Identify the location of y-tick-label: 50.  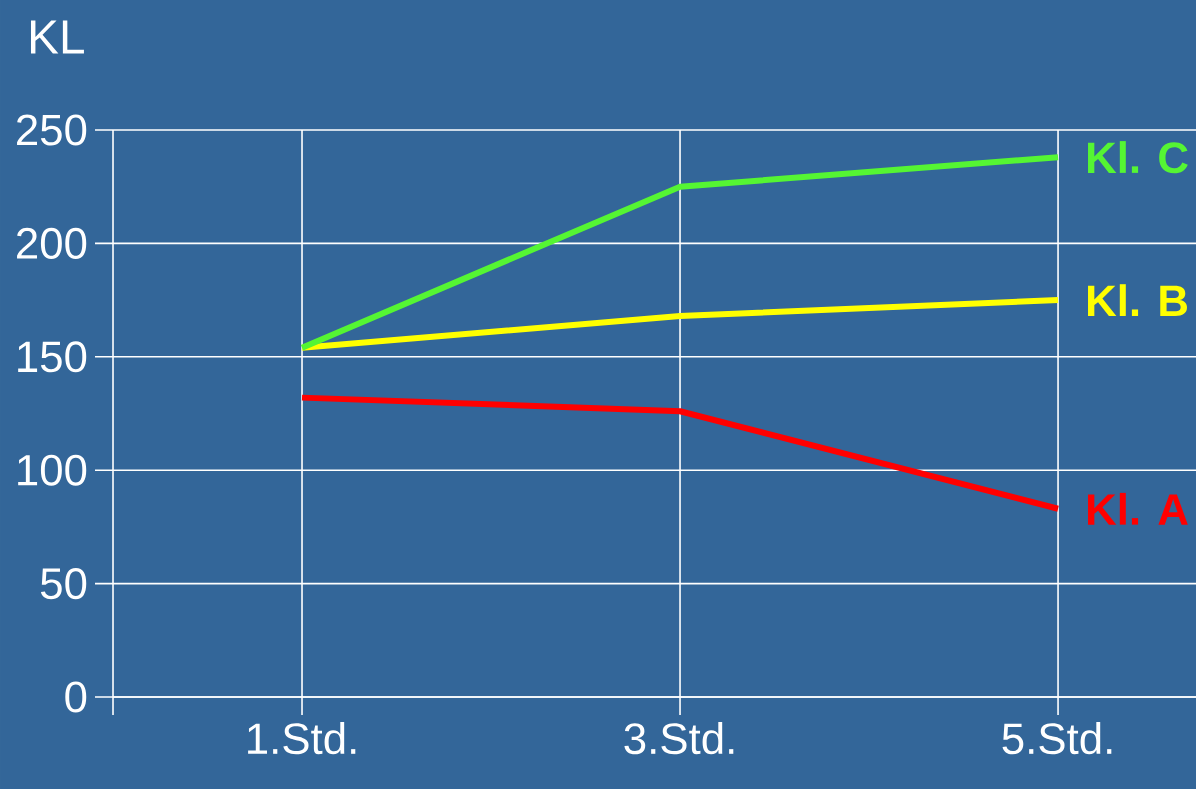
(63, 584).